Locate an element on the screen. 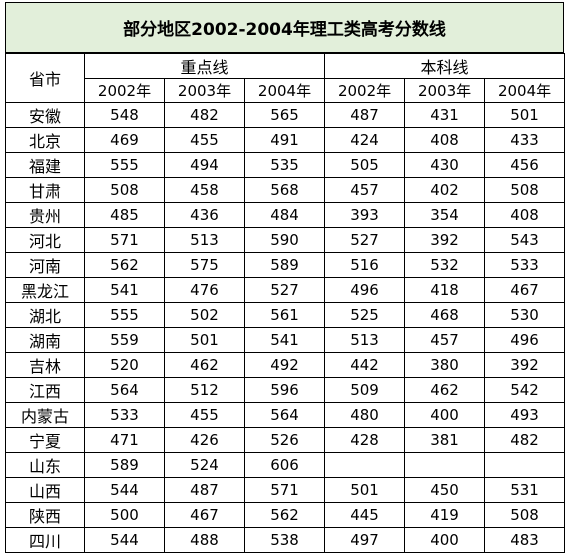 The image size is (569, 553). score-cell: 520 is located at coordinates (124, 365).